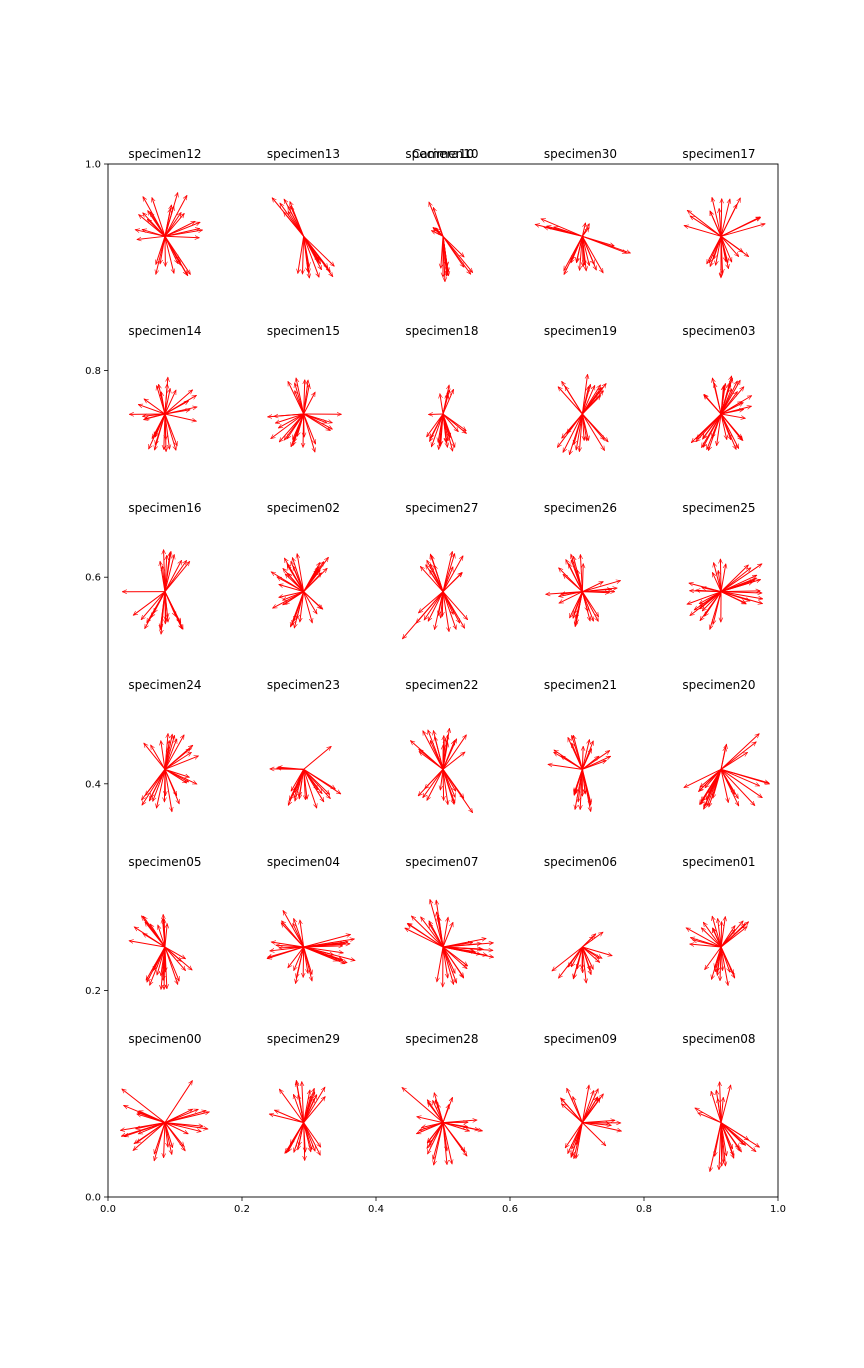 The width and height of the screenshot is (864, 1368). Describe the element at coordinates (303, 154) in the screenshot. I see `panel-title-specimen13: specimen13` at that location.